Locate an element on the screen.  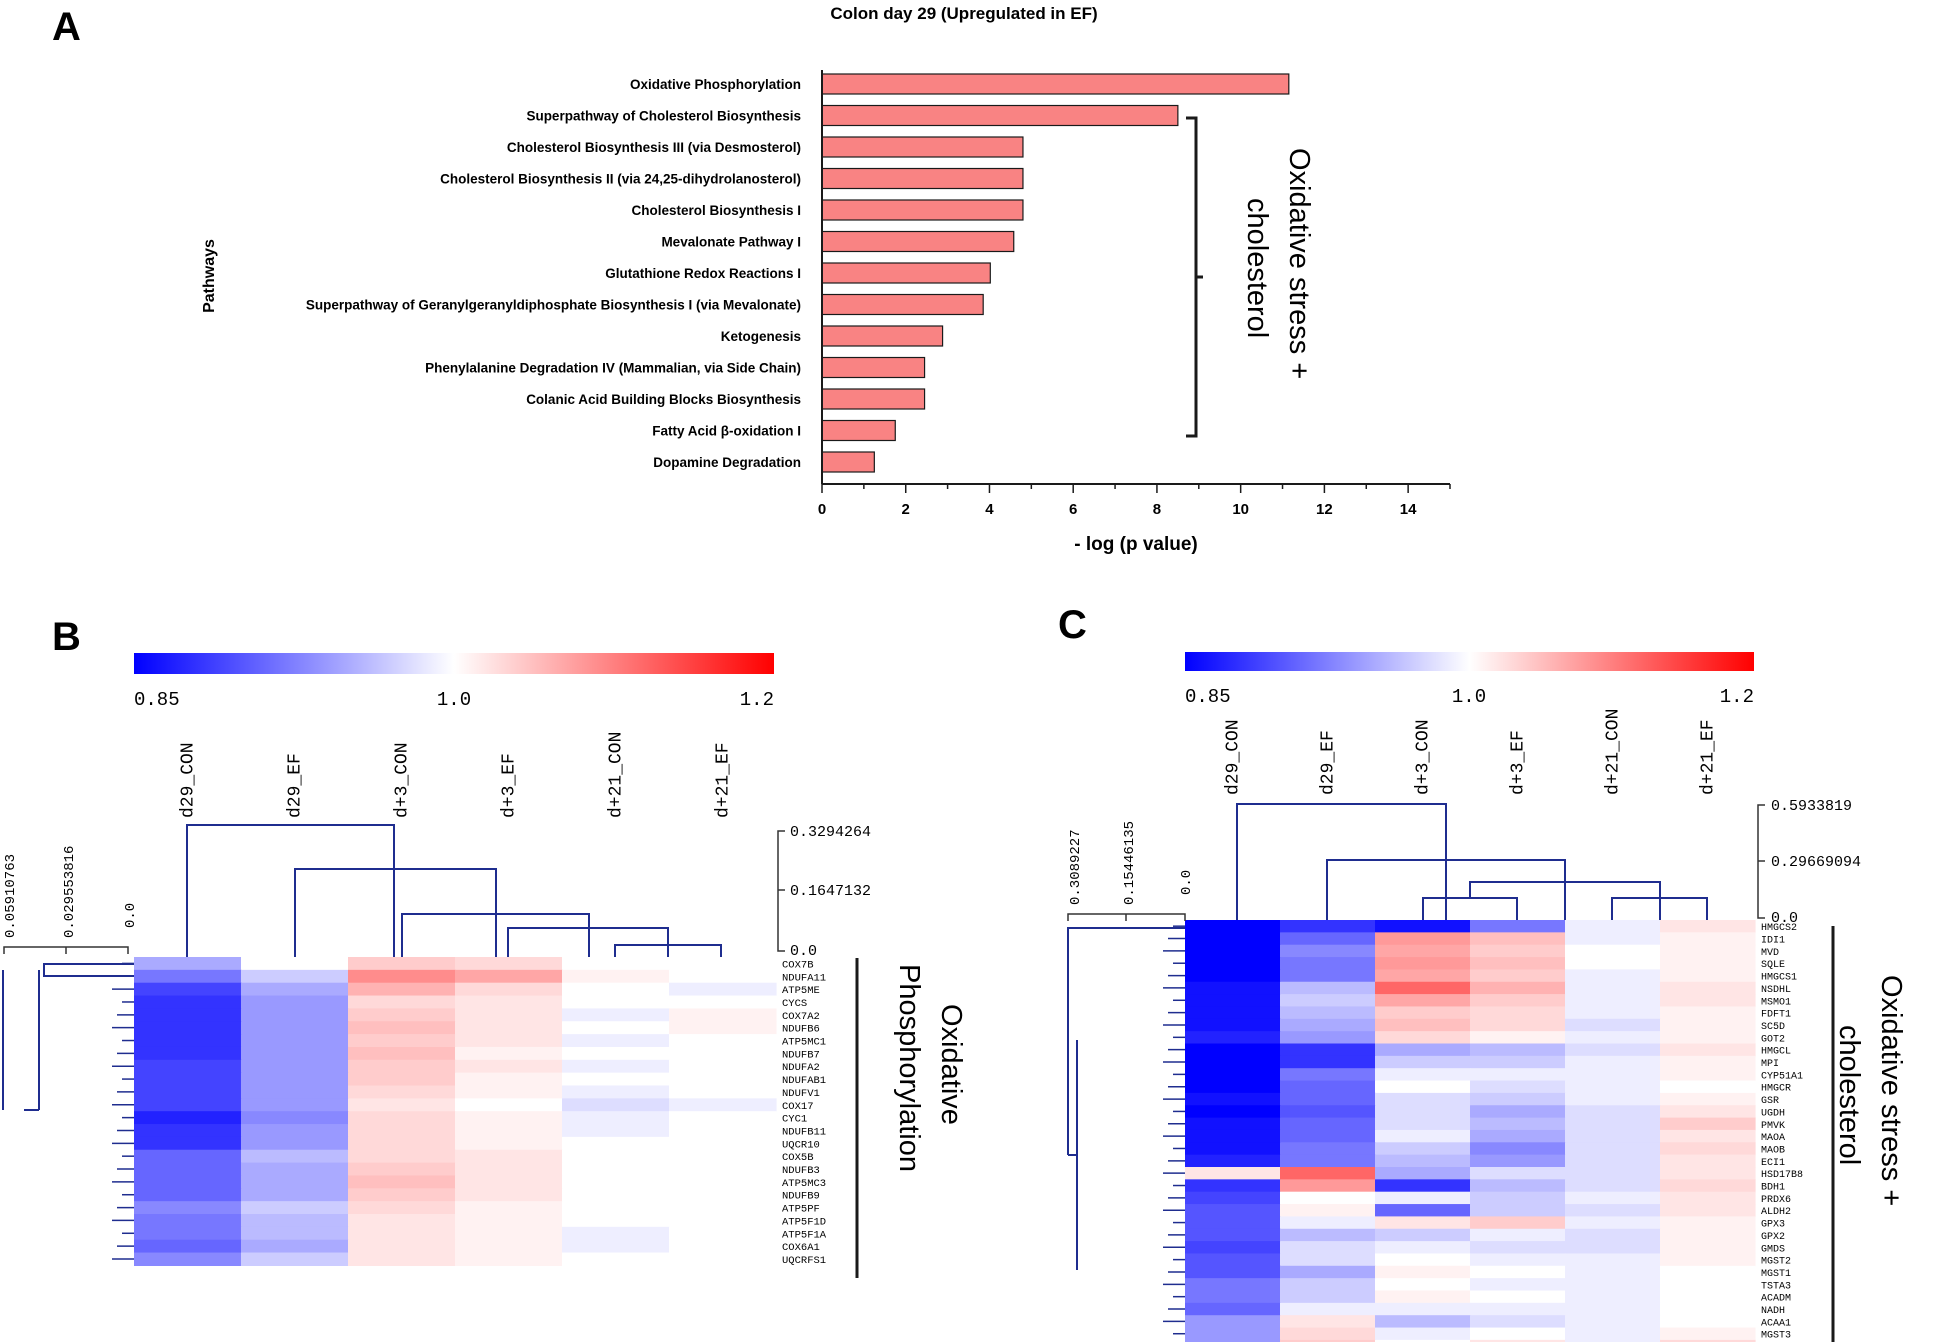
row-label: NDUFB9 is located at coordinates (801, 1197).